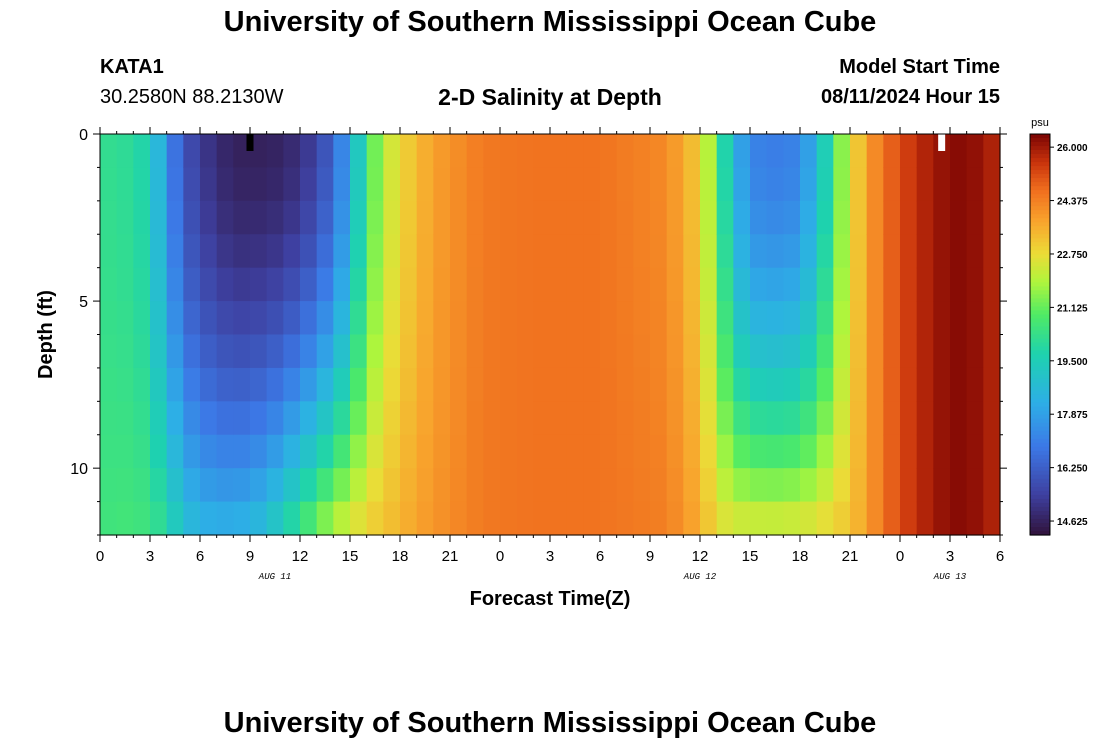 The image size is (1100, 750). What do you see at coordinates (1072, 255) in the screenshot?
I see `colorbar-tick-label: 22.750` at bounding box center [1072, 255].